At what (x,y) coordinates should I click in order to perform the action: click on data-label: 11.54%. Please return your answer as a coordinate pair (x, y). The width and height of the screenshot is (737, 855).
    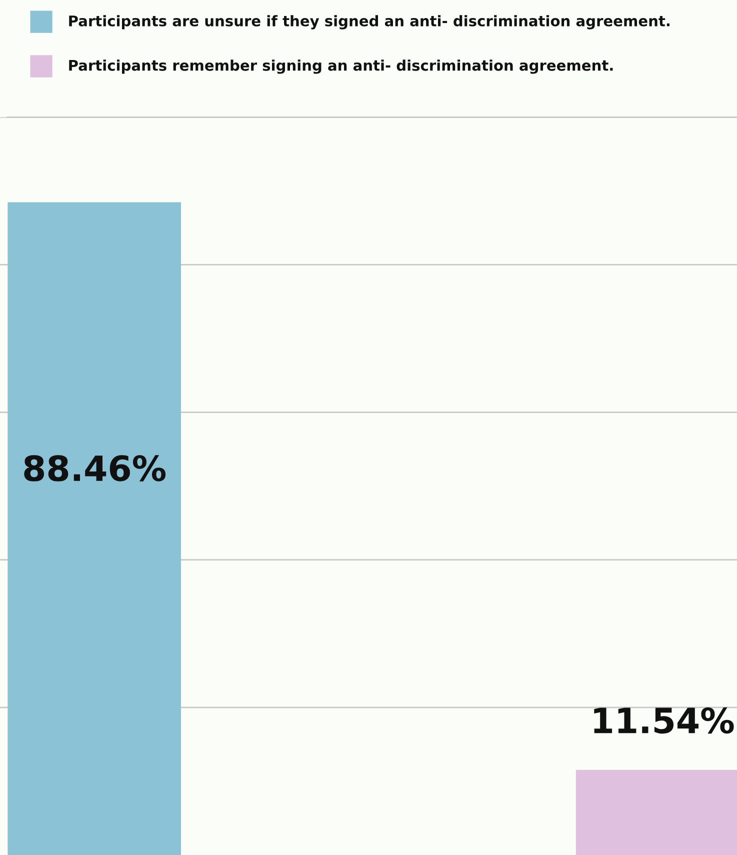
    Looking at the image, I should click on (664, 720).